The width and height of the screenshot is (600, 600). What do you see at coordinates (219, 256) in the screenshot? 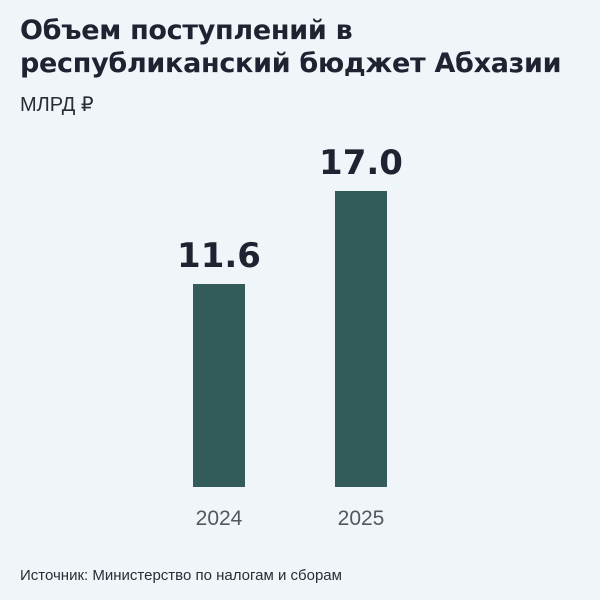
I see `bar-value-label: 11.6` at bounding box center [219, 256].